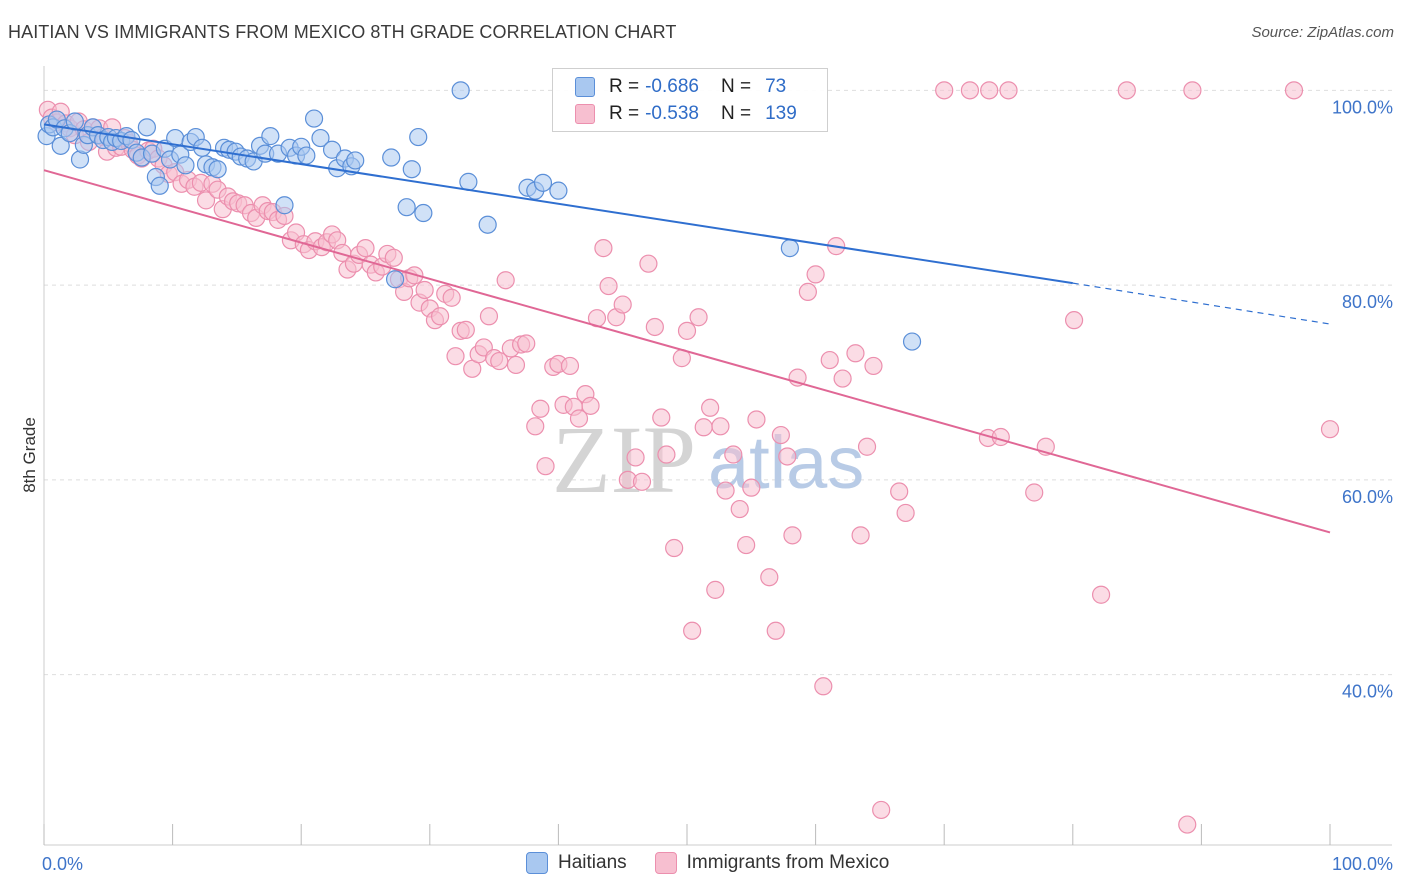 This screenshot has width=1406, height=892. I want to click on trend-line-extension-blue, so click(1201, 303).